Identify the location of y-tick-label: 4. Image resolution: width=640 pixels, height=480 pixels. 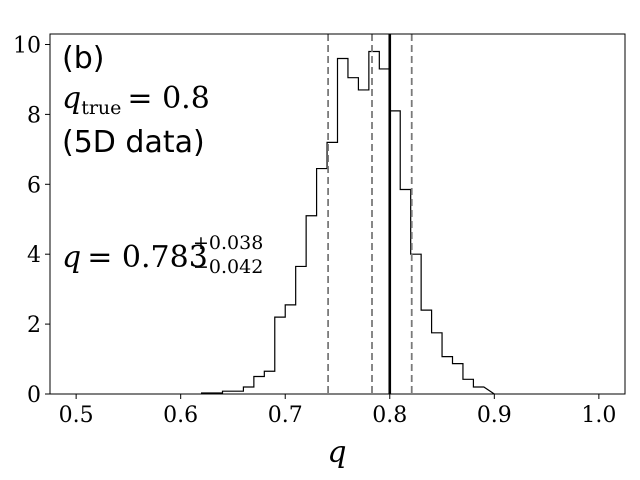
(34, 255).